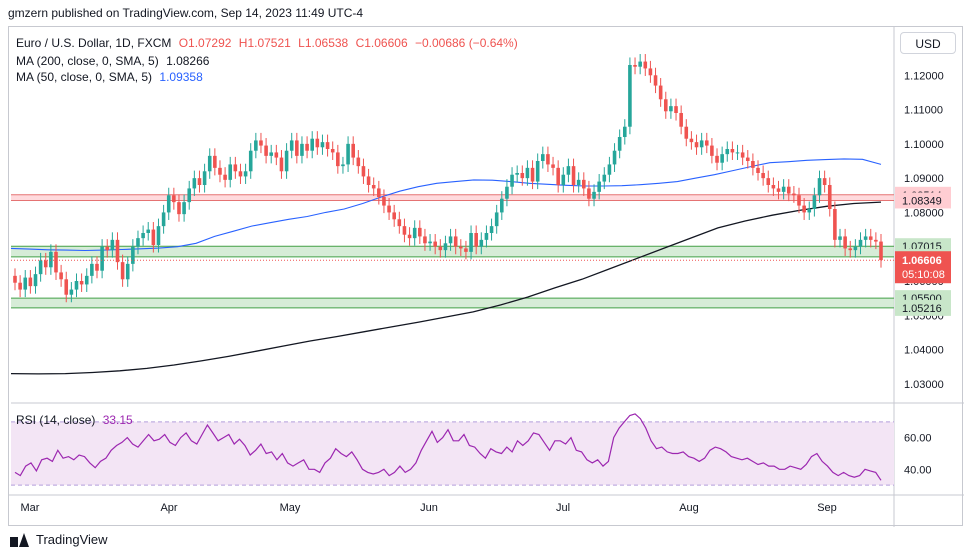 The image size is (970, 557). What do you see at coordinates (923, 267) in the screenshot?
I see `last-price-label-bg` at bounding box center [923, 267].